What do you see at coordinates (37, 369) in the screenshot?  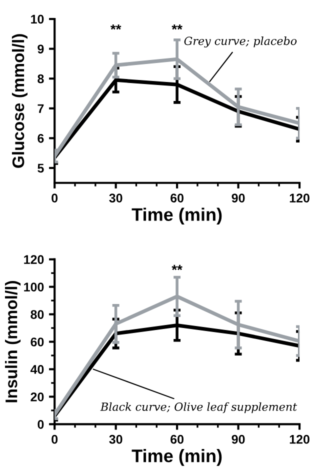 I see `y-tick-label: 40` at bounding box center [37, 369].